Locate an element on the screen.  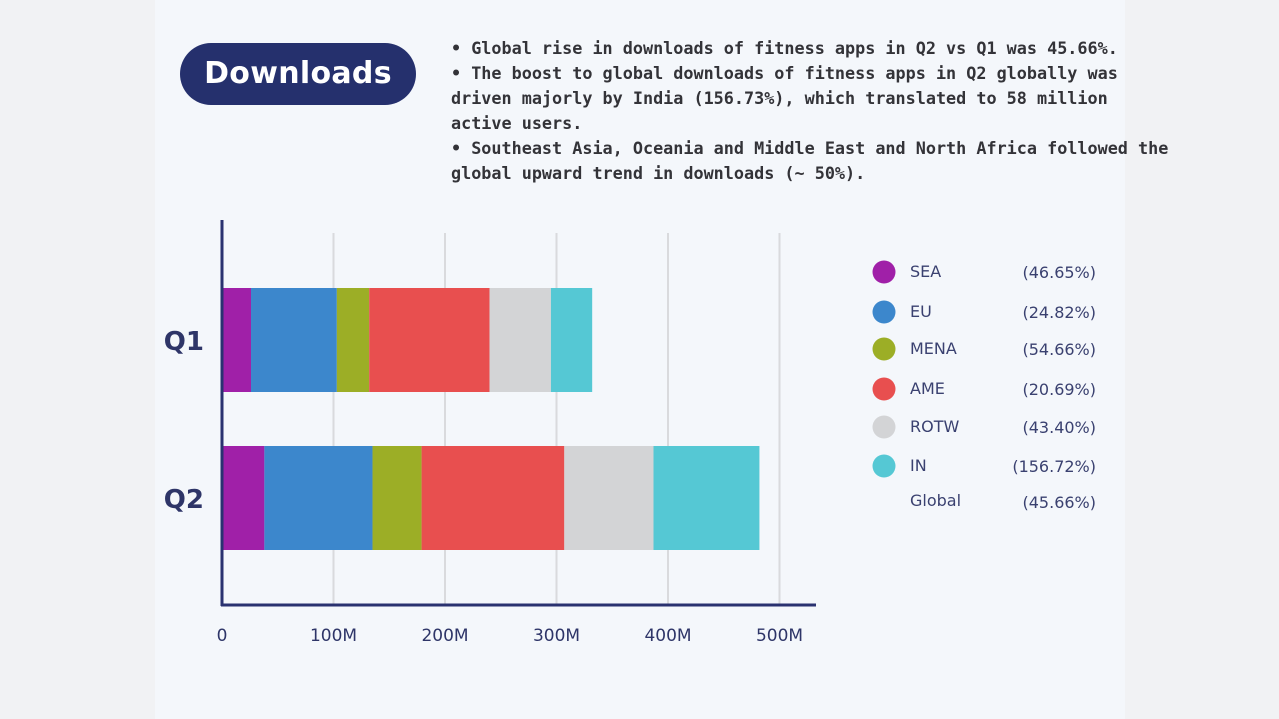
legend-label-sea: SEA is located at coordinates (925, 271).